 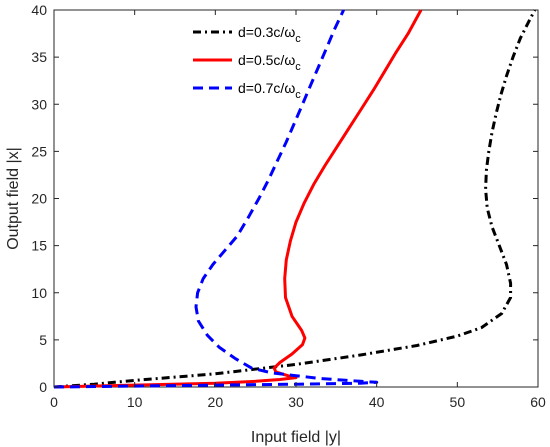 I want to click on x-tick-label: 40, so click(x=377, y=402).